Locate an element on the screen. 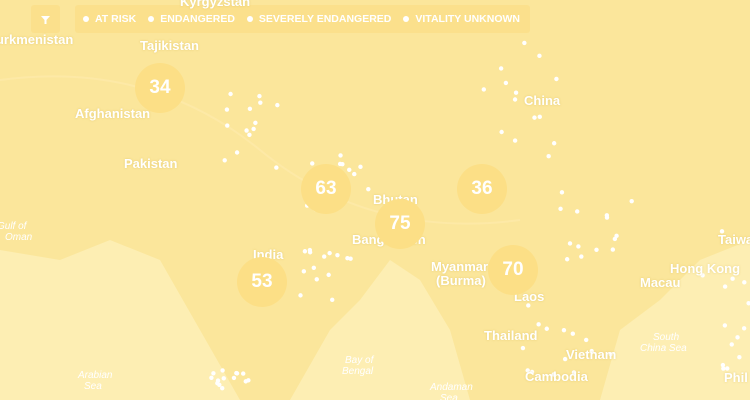 The width and height of the screenshot is (750, 400). cluster: 34 is located at coordinates (160, 88).